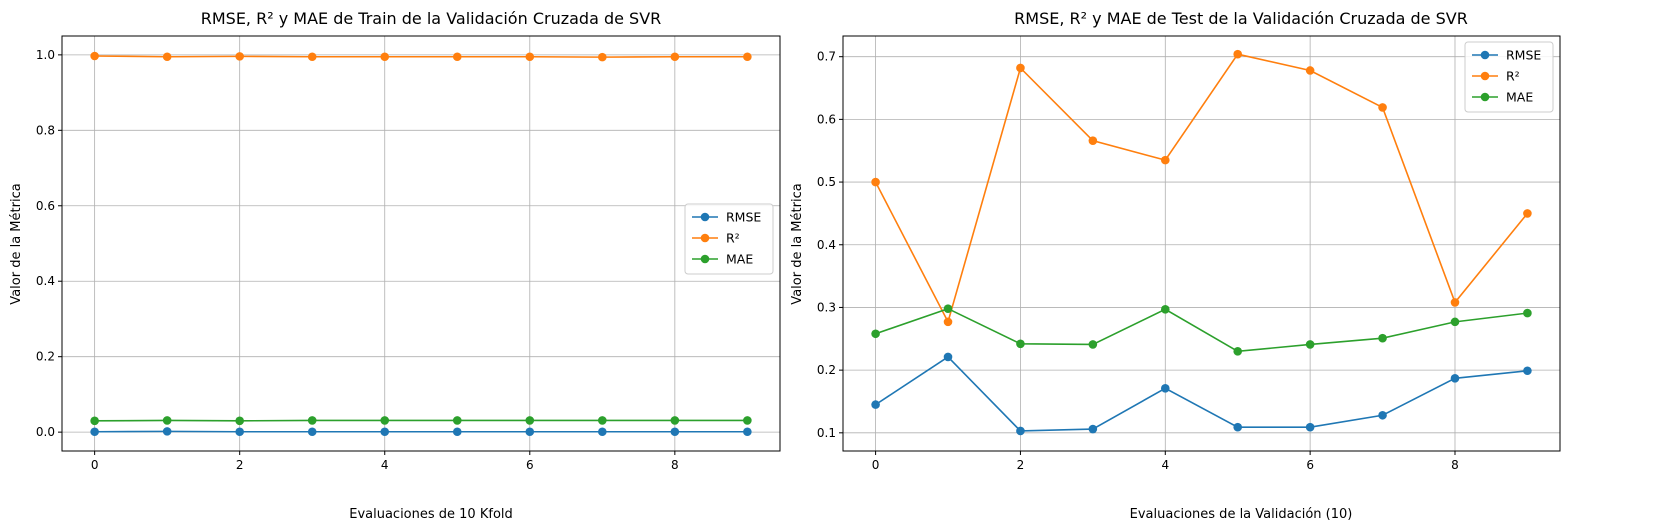 The height and width of the screenshot is (530, 1661). Describe the element at coordinates (743, 217) in the screenshot. I see `train-chart-legend-label-rmse: RMSE` at that location.